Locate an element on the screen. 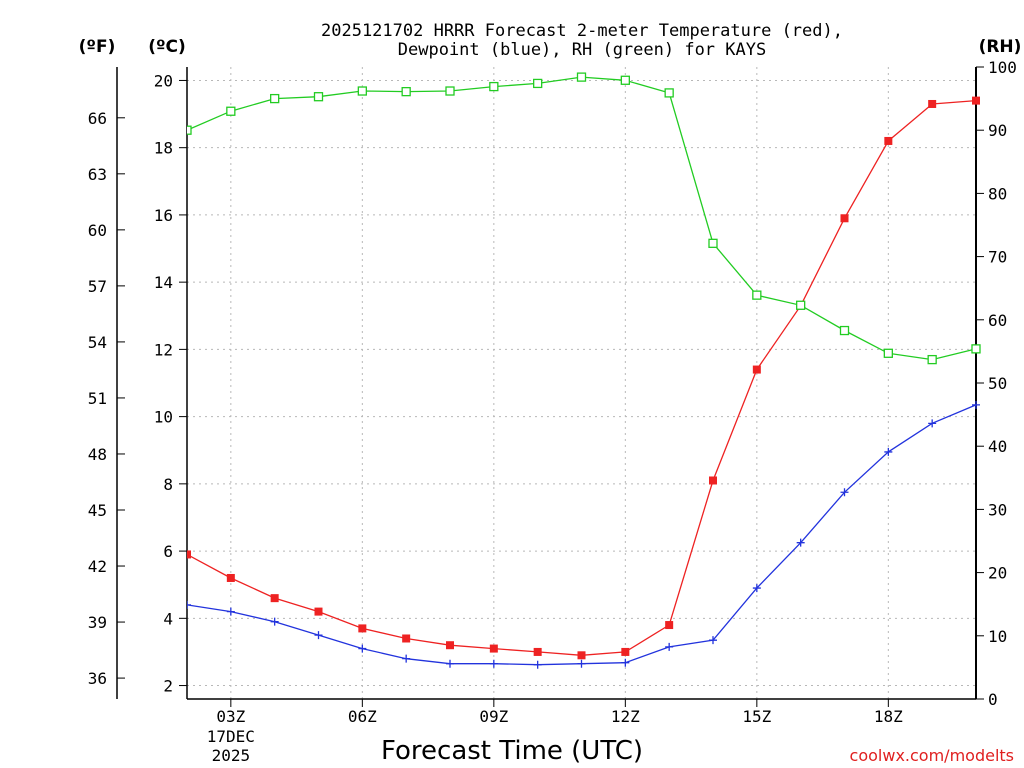  fahrenheit-tick-label: 66 is located at coordinates (97, 118).